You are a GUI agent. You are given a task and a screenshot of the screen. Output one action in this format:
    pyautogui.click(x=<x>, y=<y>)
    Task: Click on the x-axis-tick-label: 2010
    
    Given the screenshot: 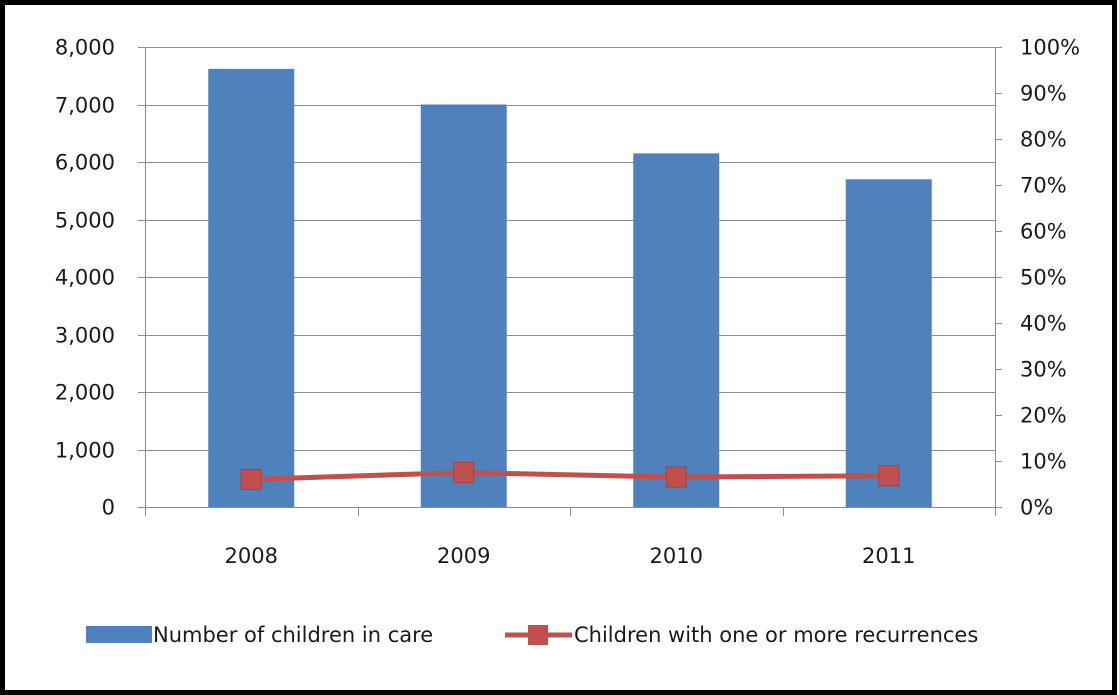 What is the action you would take?
    pyautogui.click(x=676, y=556)
    